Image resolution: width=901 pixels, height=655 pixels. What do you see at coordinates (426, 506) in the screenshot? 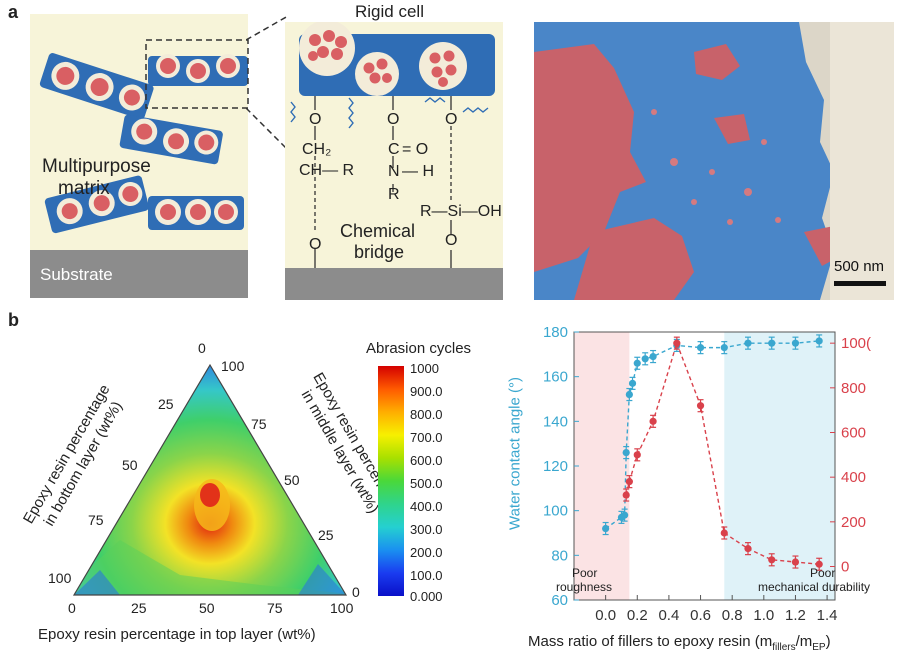
I see `colorbar-tick: 400.0` at bounding box center [426, 506].